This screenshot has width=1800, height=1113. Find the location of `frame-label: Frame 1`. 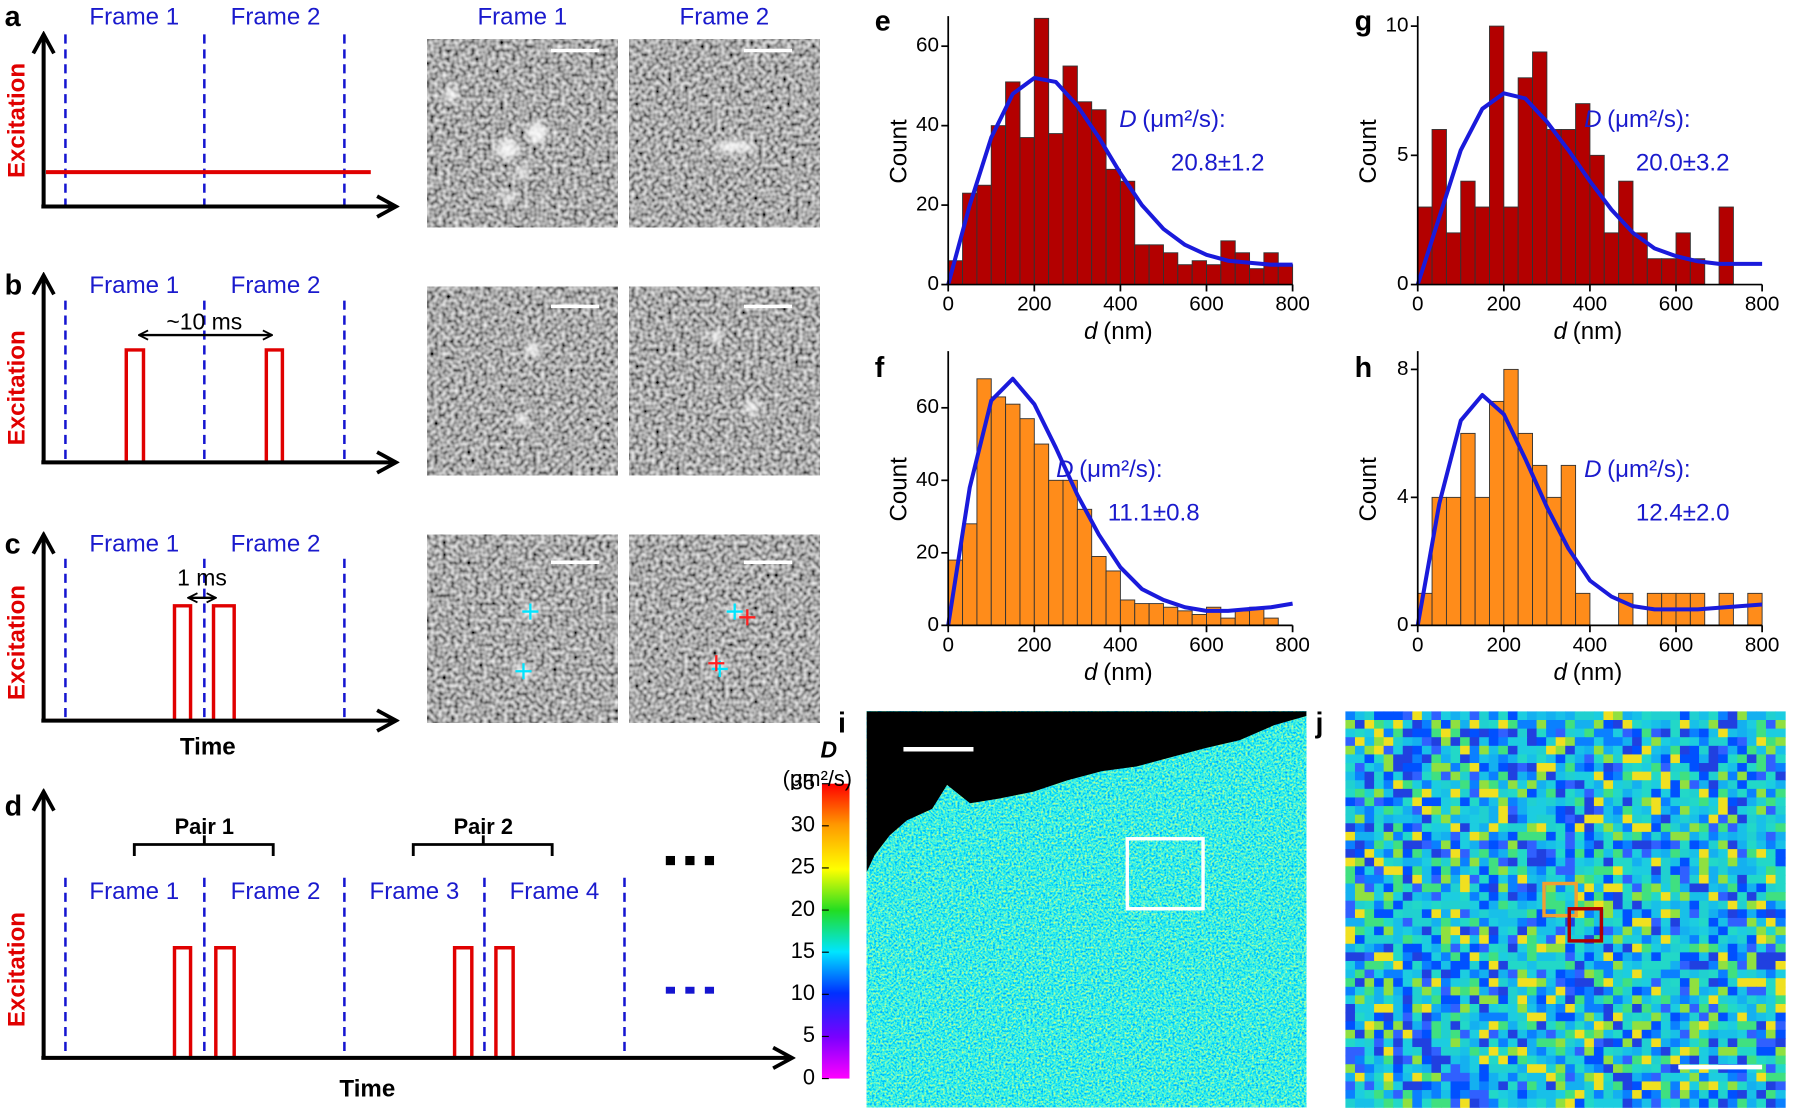

frame-label: Frame 1 is located at coordinates (134, 17).